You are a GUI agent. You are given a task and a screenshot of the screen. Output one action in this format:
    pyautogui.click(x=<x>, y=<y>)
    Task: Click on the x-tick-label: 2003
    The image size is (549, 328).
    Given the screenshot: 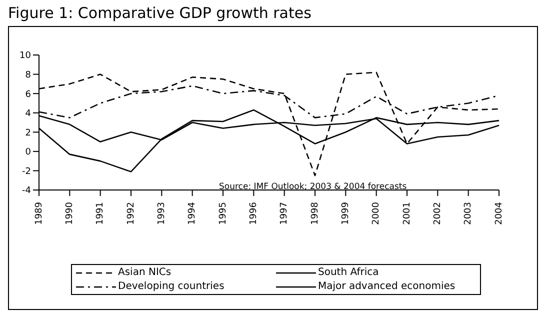 What is the action you would take?
    pyautogui.click(x=469, y=213)
    